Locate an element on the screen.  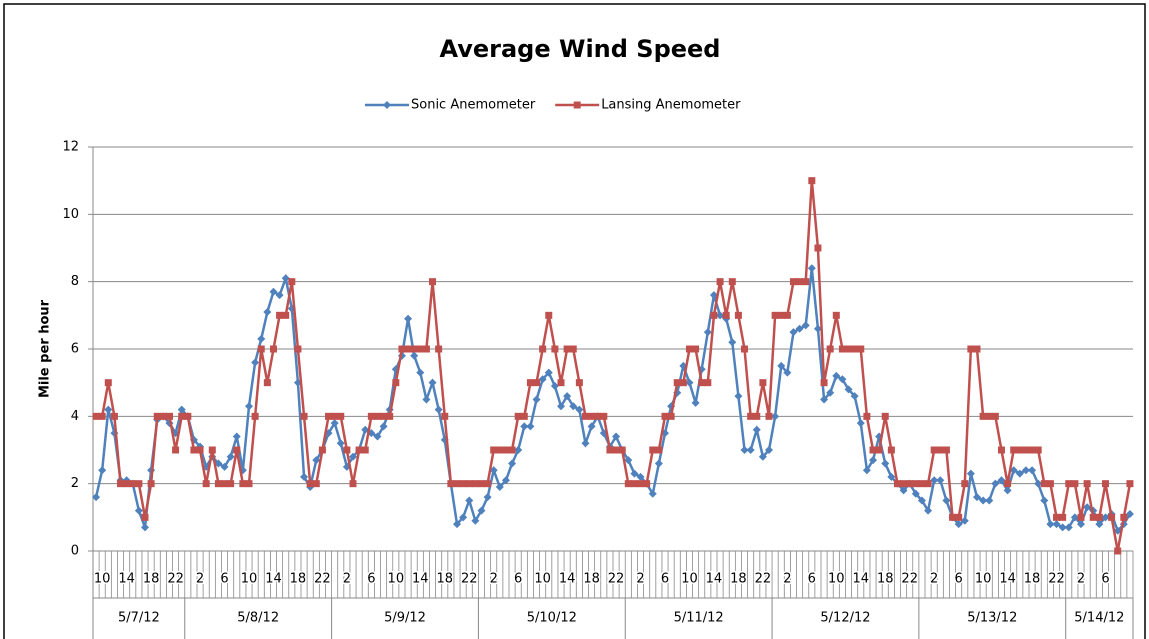
y-tick-label: 10 is located at coordinates (70, 214).